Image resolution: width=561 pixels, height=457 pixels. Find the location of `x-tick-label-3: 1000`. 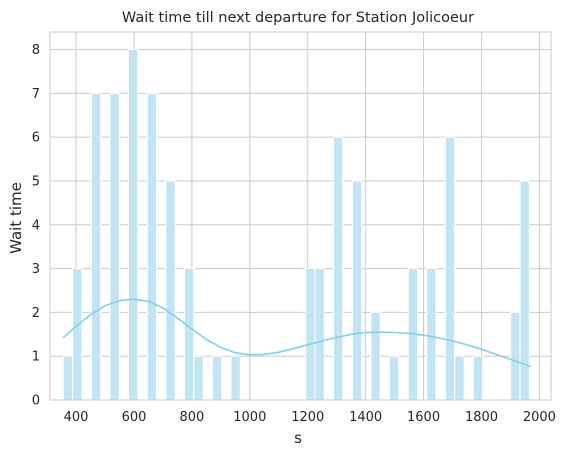

x-tick-label-3: 1000 is located at coordinates (249, 417).